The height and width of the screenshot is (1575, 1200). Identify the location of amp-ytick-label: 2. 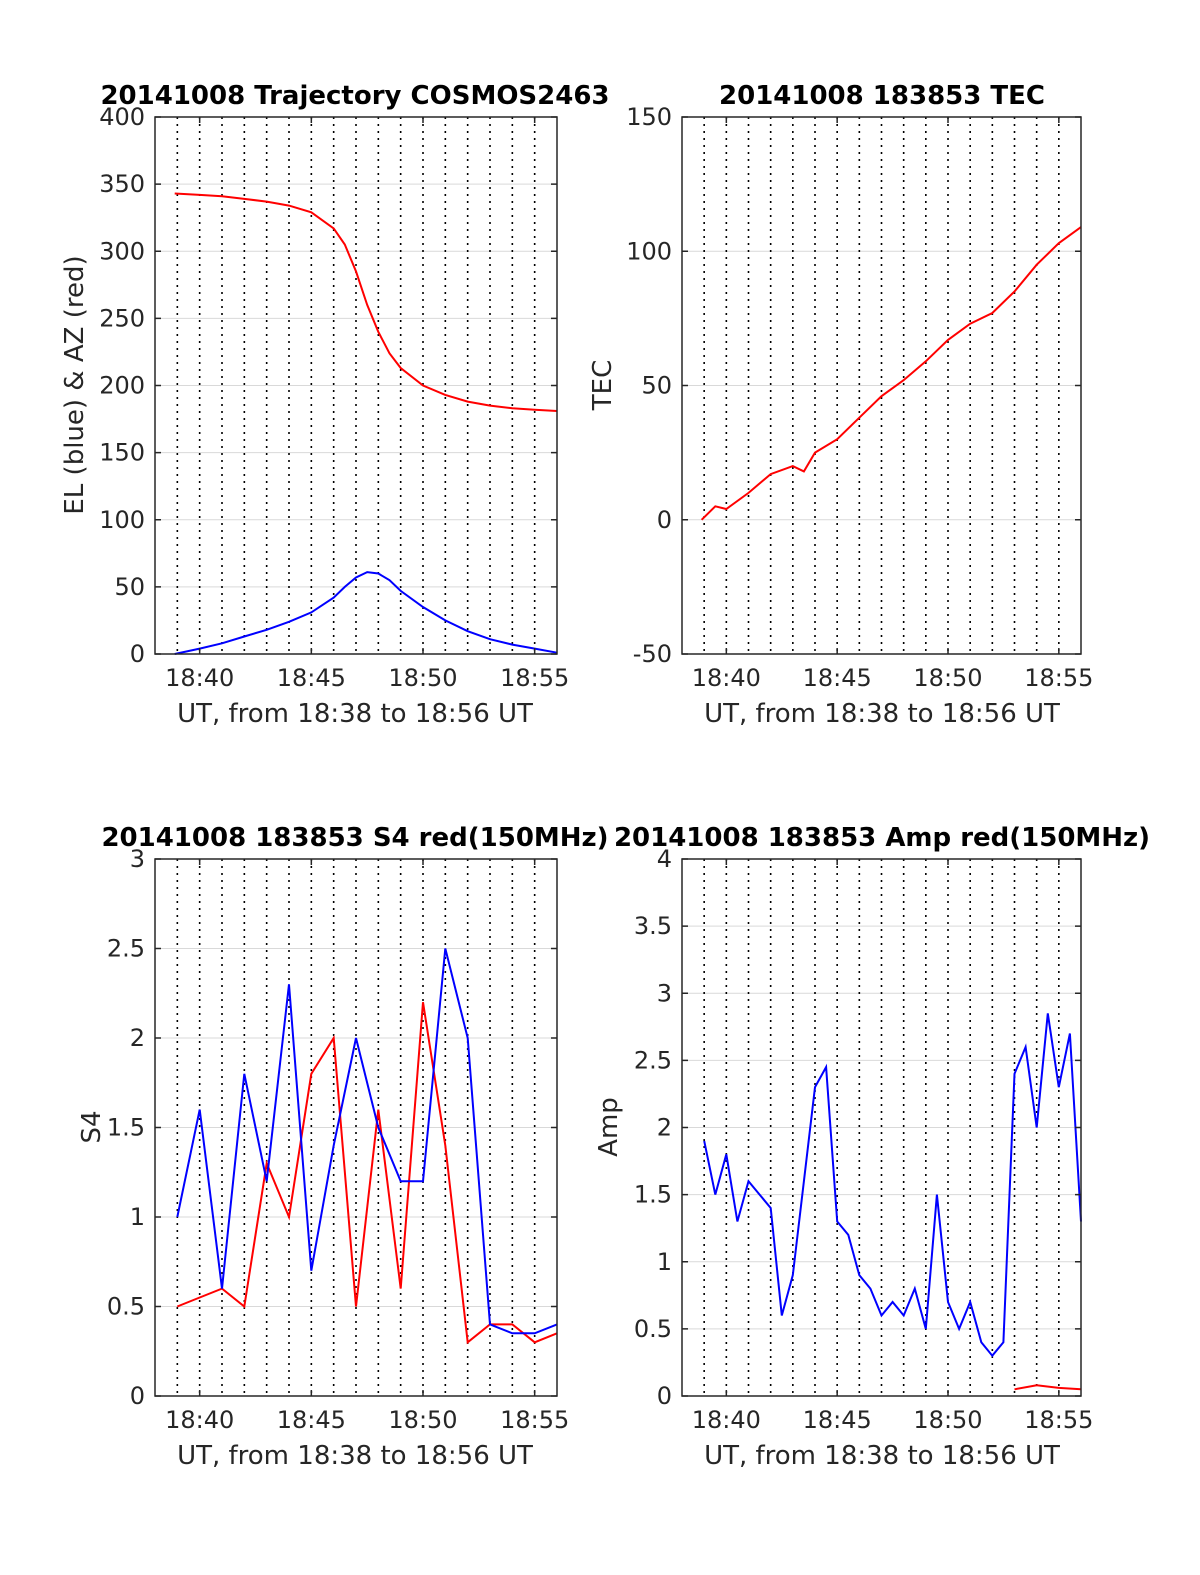
(664, 1128).